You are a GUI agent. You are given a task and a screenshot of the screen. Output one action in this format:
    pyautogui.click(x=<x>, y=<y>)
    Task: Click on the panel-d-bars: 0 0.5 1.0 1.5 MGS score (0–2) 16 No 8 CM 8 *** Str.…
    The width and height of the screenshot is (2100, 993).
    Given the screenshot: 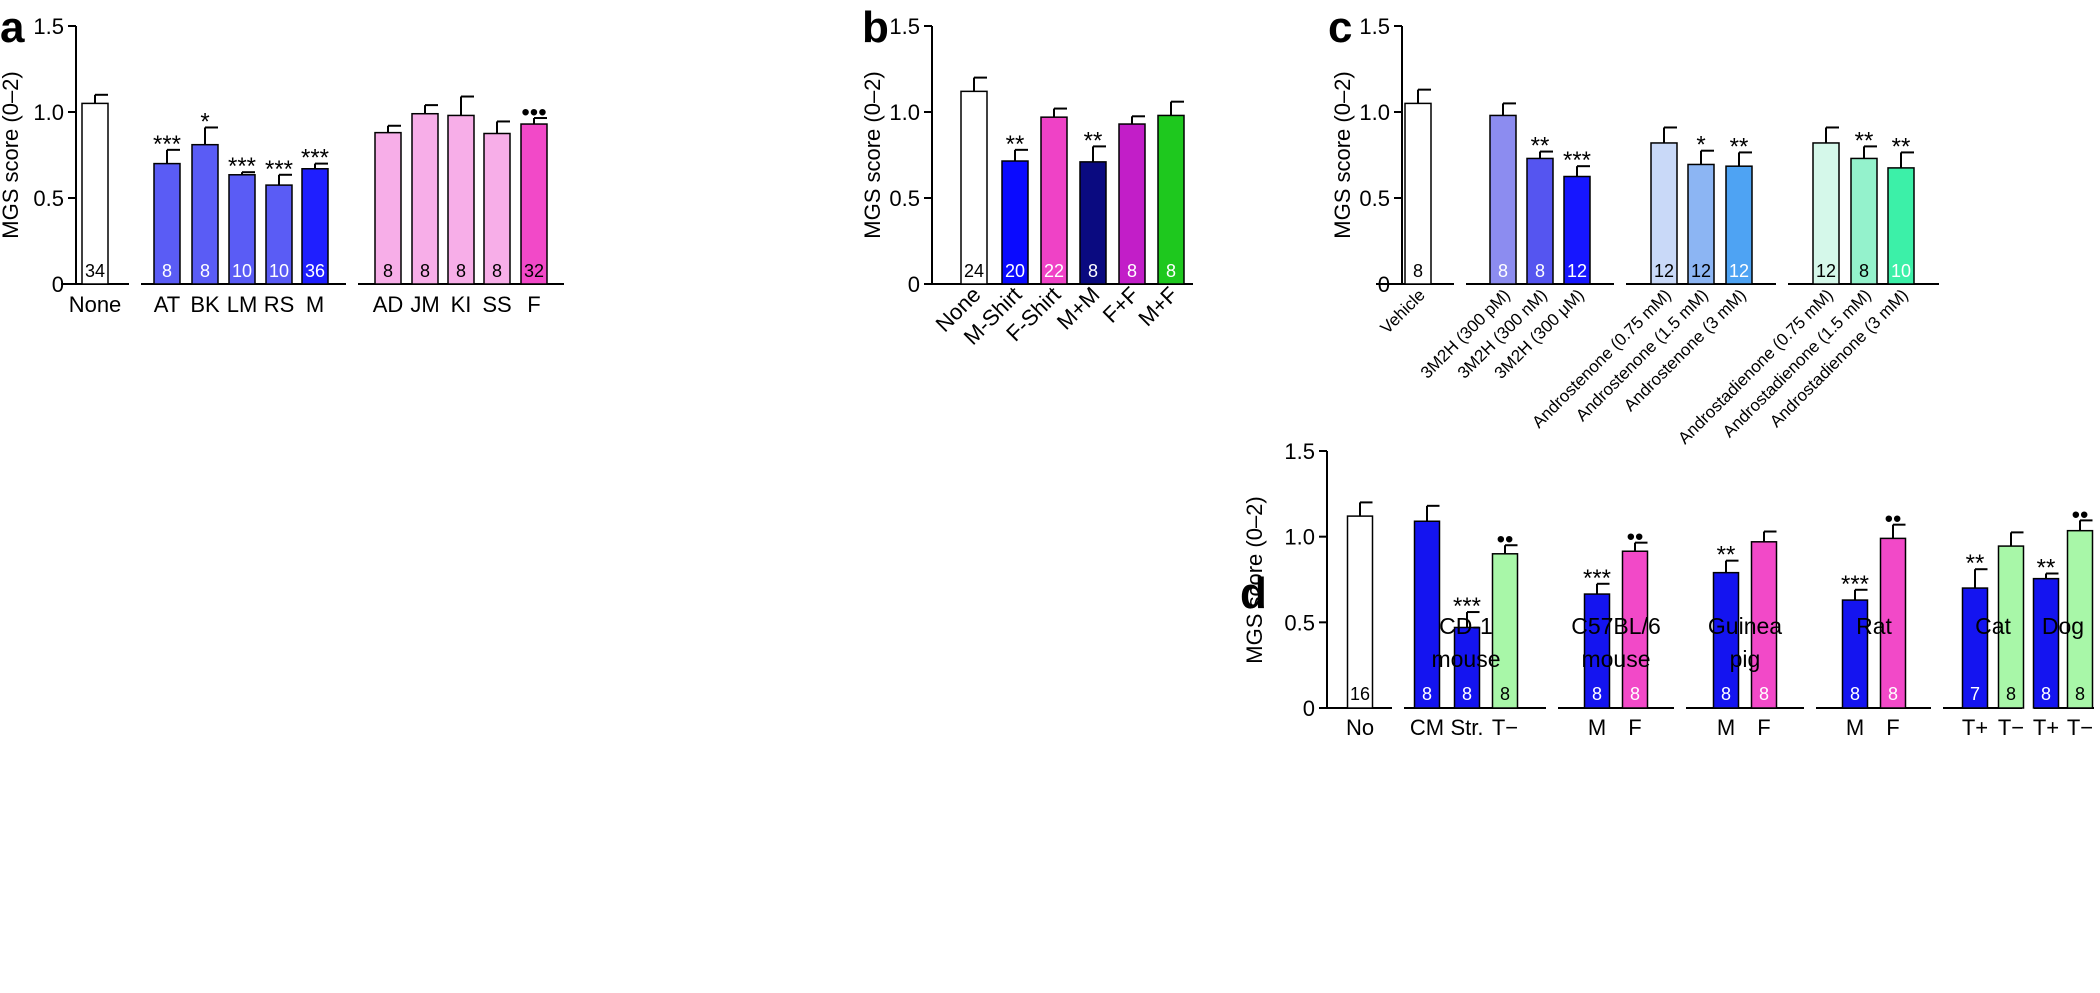 What is the action you would take?
    pyautogui.click(x=1668, y=589)
    